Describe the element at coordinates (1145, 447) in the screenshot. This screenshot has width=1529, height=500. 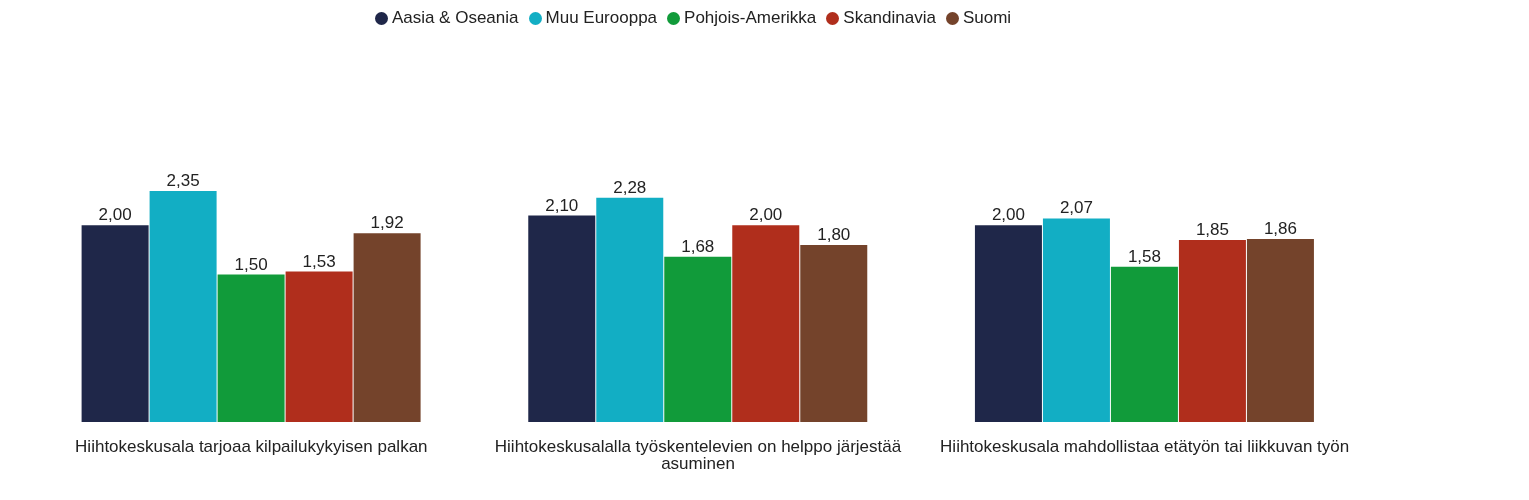
I see `x-tick-label: Hiihtokeskusala mahdollistaa etätyön tai liikkuvan työn` at that location.